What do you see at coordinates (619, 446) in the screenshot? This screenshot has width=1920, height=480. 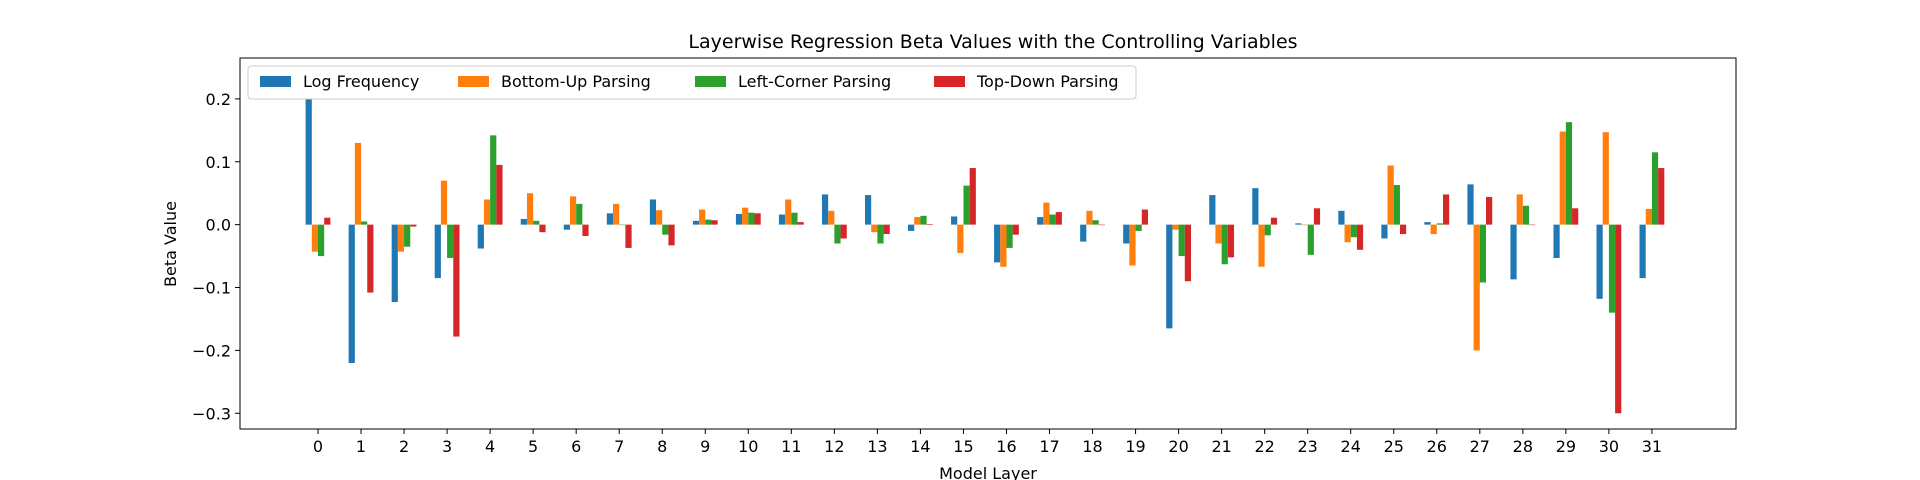 I see `x-tick-label: 7` at bounding box center [619, 446].